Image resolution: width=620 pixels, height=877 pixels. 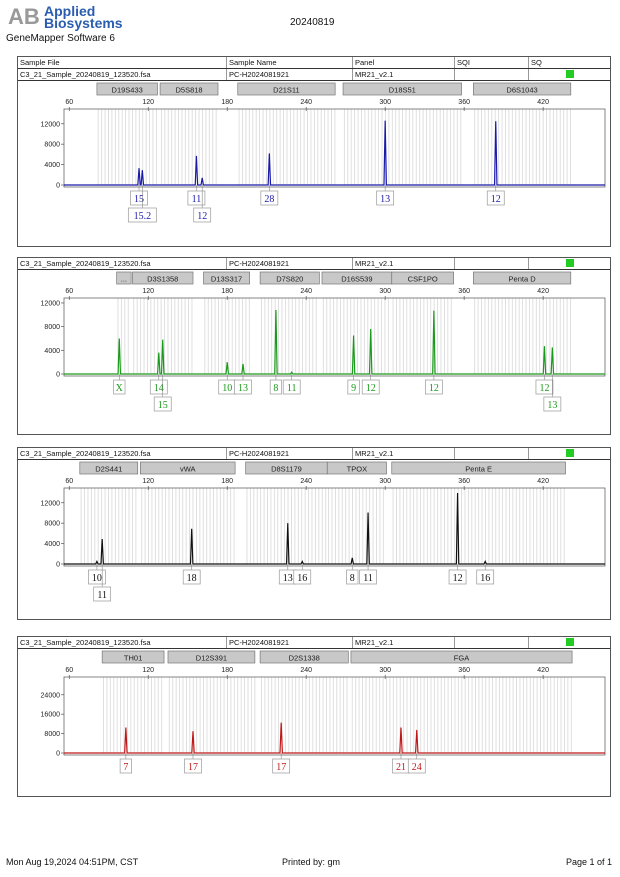 I want to click on x-tick-label: 360, so click(x=464, y=670).